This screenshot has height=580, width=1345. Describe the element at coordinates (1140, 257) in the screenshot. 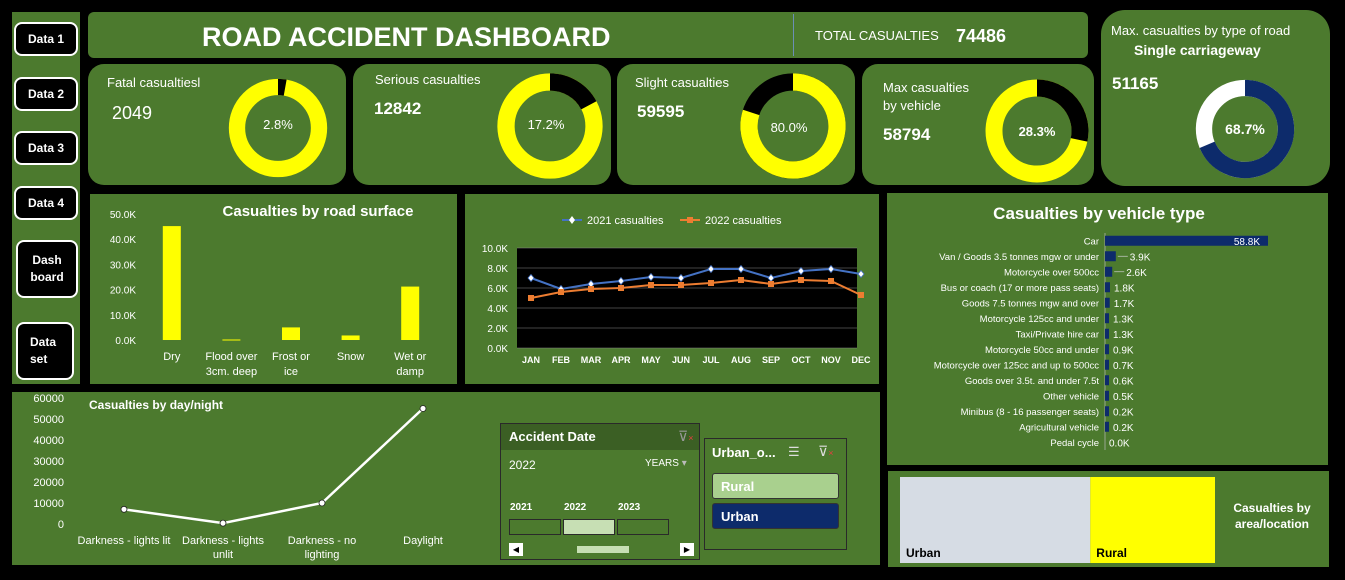

I see `value-label: 3.9K` at that location.